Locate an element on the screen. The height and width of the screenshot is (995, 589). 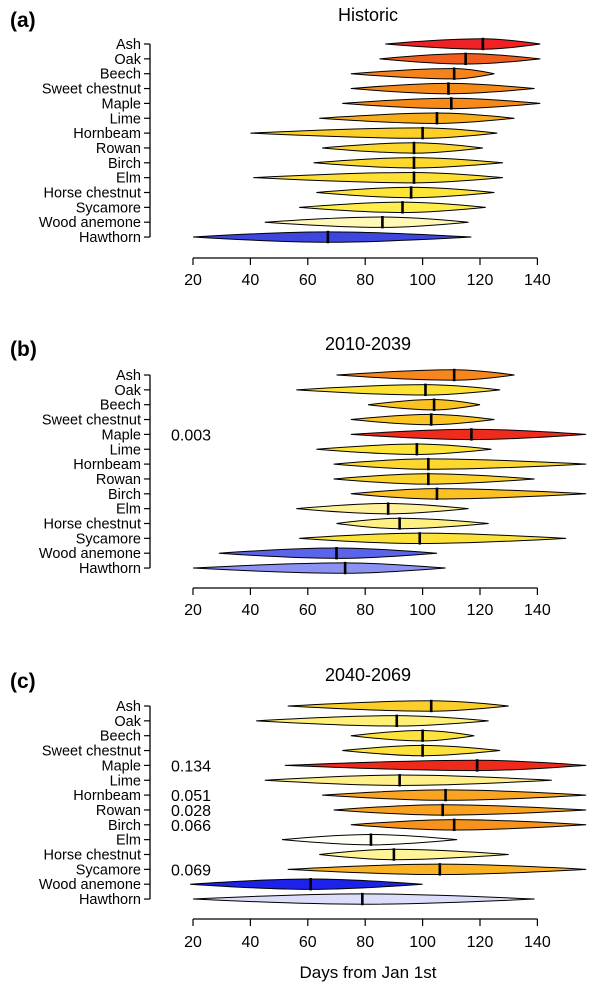
panel-title: 2040-2069 is located at coordinates (368, 675).